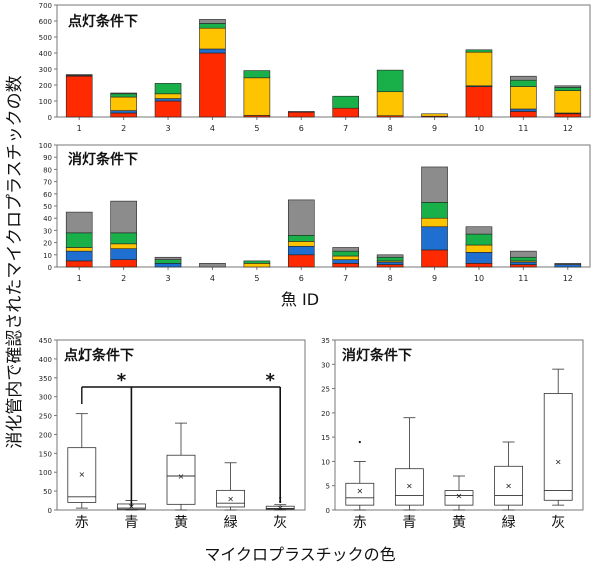 Image resolution: width=600 pixels, height=571 pixels. Describe the element at coordinates (45, 38) in the screenshot. I see `lit-stacked-ytick-label: 500` at that location.